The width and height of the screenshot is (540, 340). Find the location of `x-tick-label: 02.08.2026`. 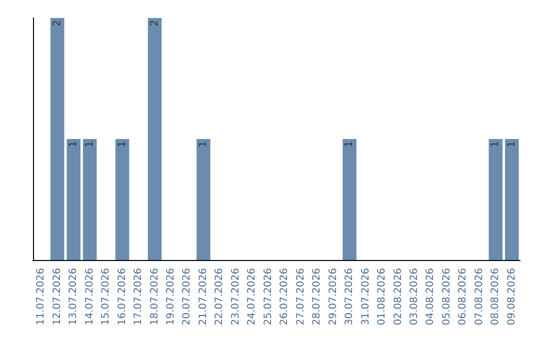

x-tick-label: 02.08.2026 is located at coordinates (398, 297).